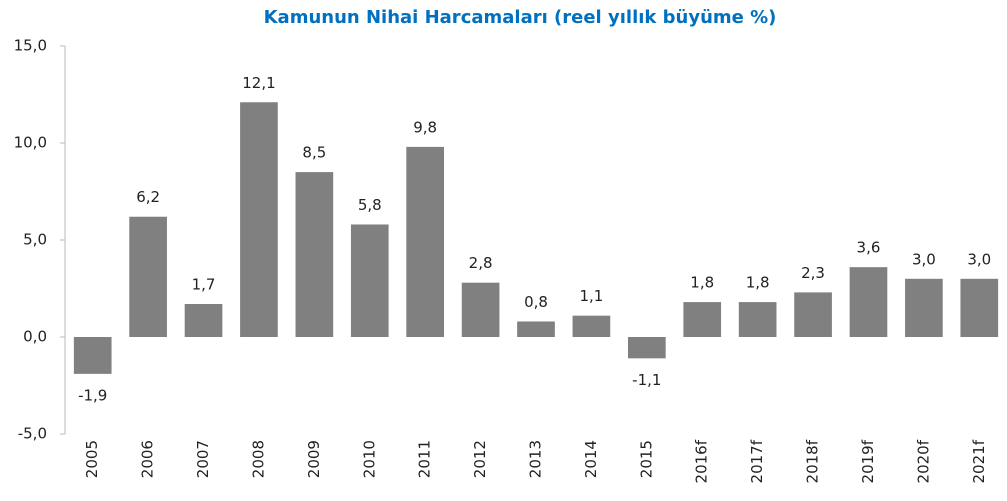  What do you see at coordinates (203, 459) in the screenshot?
I see `x-tick-label: 2007` at bounding box center [203, 459].